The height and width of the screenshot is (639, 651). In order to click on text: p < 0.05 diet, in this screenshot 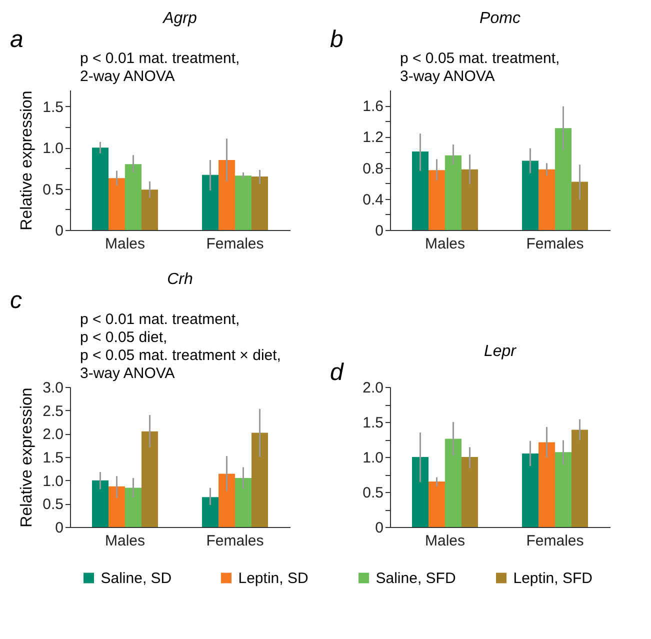, I will do `click(124, 337)`.